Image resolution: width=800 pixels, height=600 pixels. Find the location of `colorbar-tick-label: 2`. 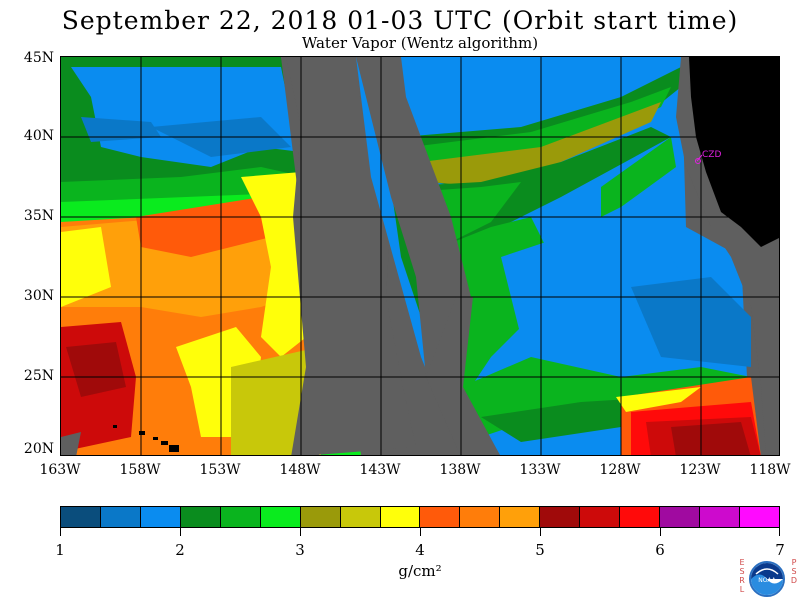

colorbar-tick-label: 2 is located at coordinates (180, 550).